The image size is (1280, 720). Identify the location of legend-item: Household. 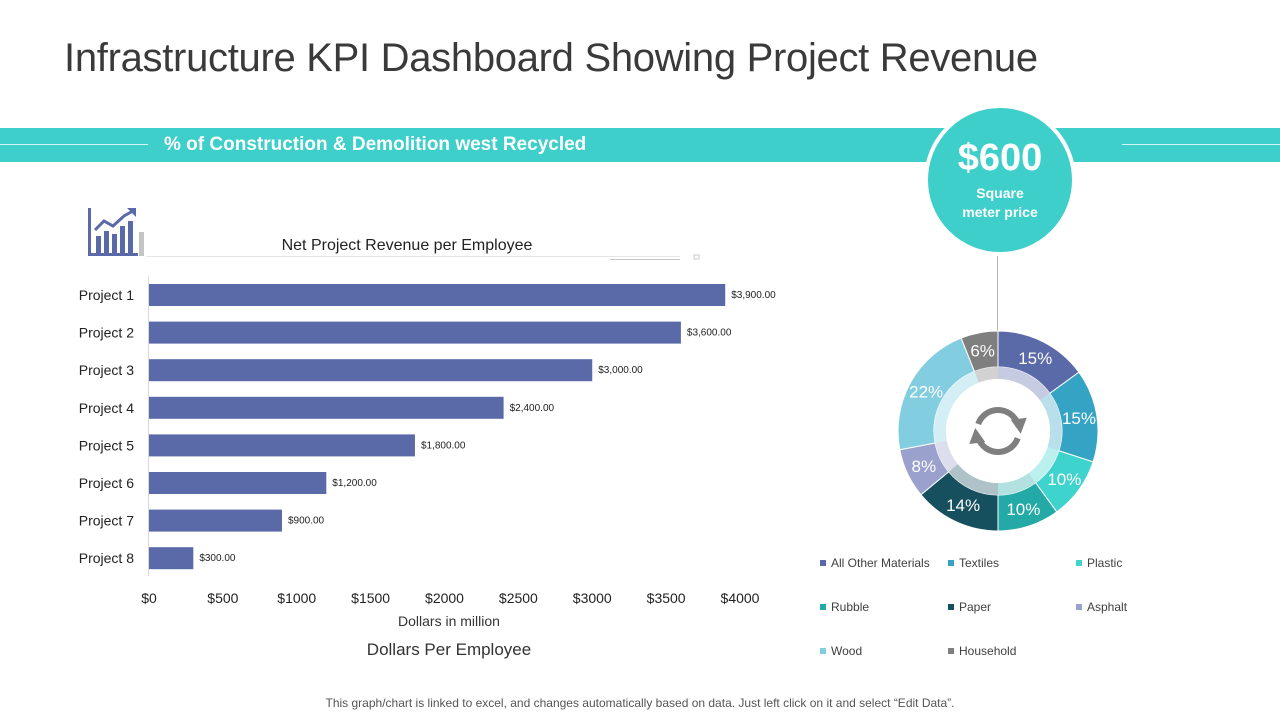
(982, 651).